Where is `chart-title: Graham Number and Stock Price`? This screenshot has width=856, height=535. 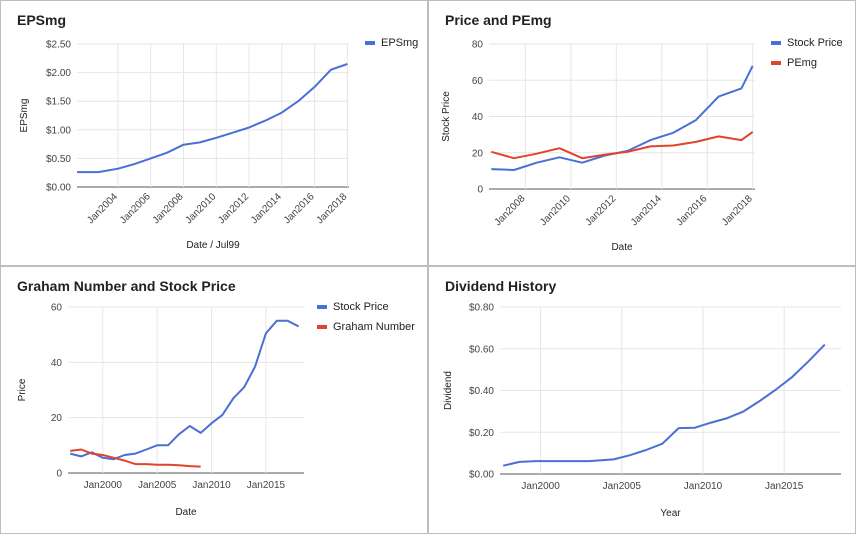 chart-title: Graham Number and Stock Price is located at coordinates (126, 286).